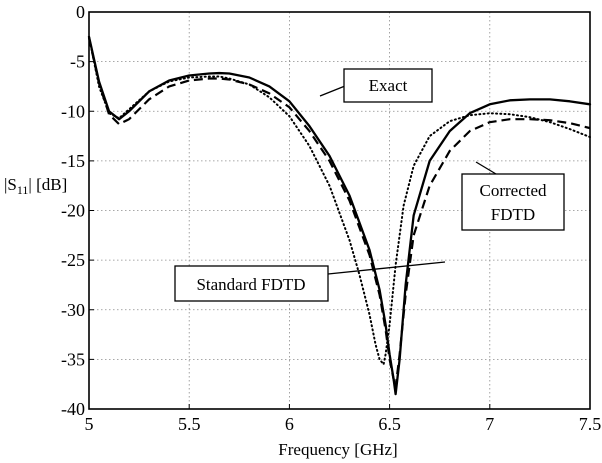 The image size is (602, 463). What do you see at coordinates (513, 202) in the screenshot?
I see `callout-corrected-box` at bounding box center [513, 202].